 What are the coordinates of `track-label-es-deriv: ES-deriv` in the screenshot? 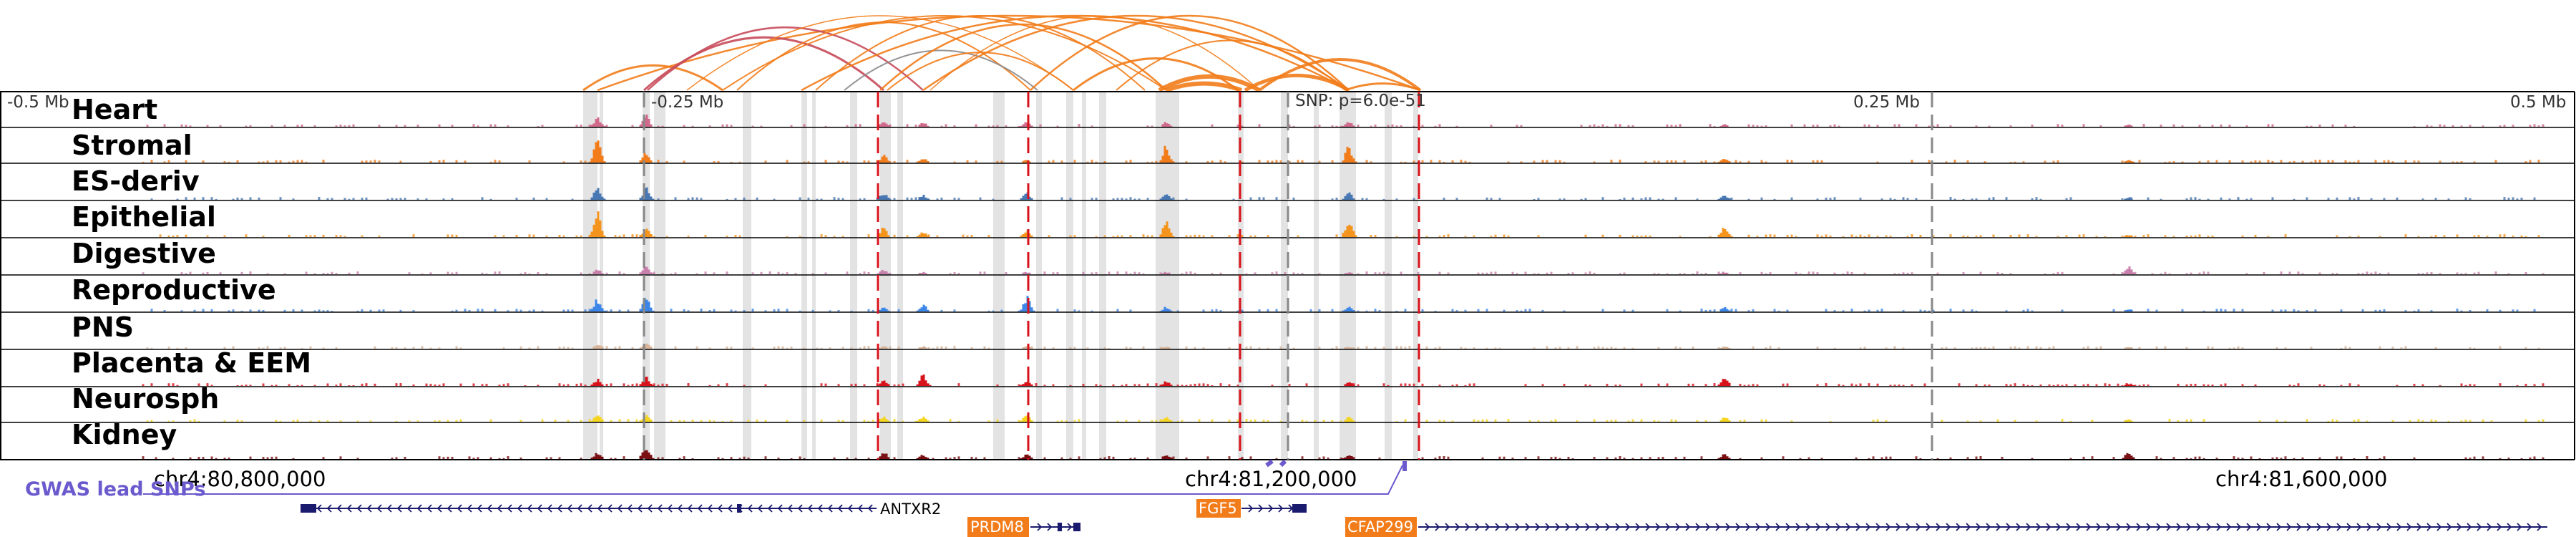 It's located at (136, 181).